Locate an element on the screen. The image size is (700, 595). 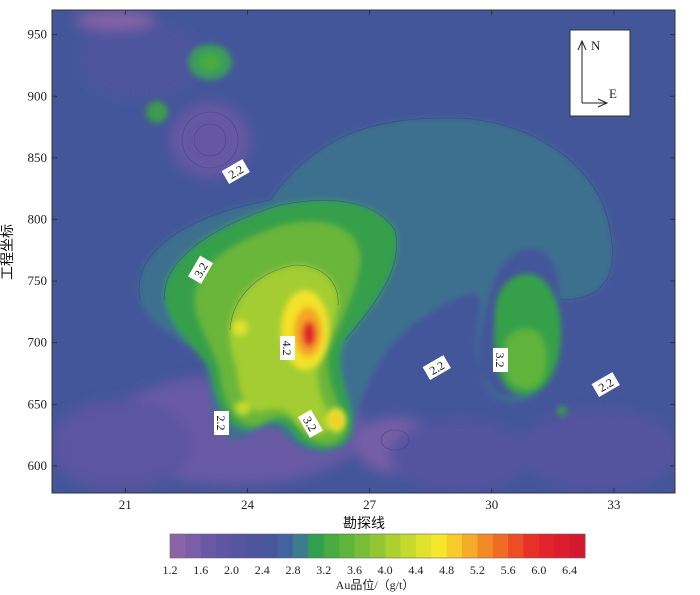
grade-zone-3-6-east is located at coordinates (525, 358).